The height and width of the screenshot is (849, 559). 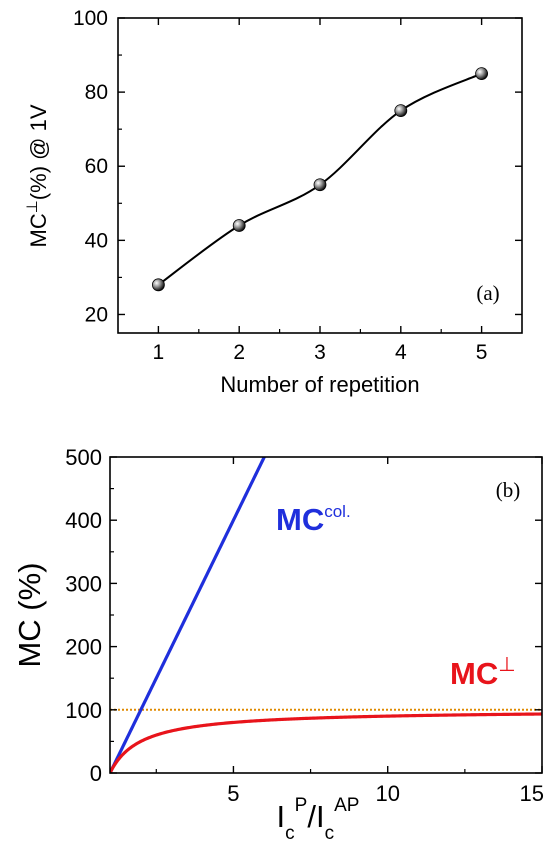 I want to click on b-xtick-label: 5, so click(x=233, y=793).